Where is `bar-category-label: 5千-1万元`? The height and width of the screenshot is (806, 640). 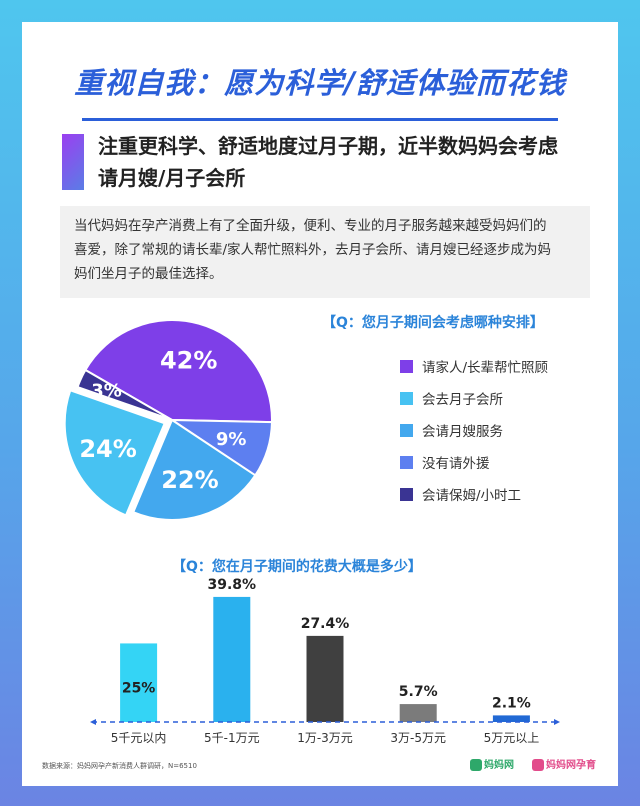 bar-category-label: 5千-1万元 is located at coordinates (232, 738).